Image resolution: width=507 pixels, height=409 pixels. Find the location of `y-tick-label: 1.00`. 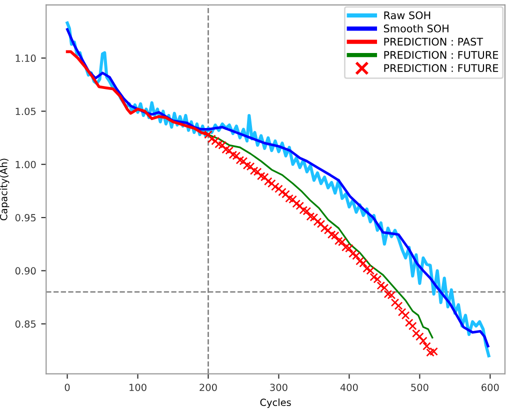

y-tick-label: 1.00 is located at coordinates (26, 164).